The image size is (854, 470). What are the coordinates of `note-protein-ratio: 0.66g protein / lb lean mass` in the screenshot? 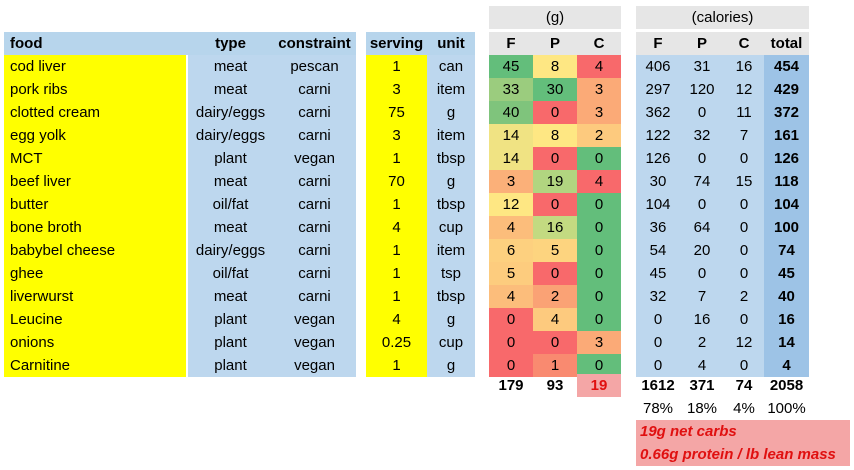 It's located at (738, 454).